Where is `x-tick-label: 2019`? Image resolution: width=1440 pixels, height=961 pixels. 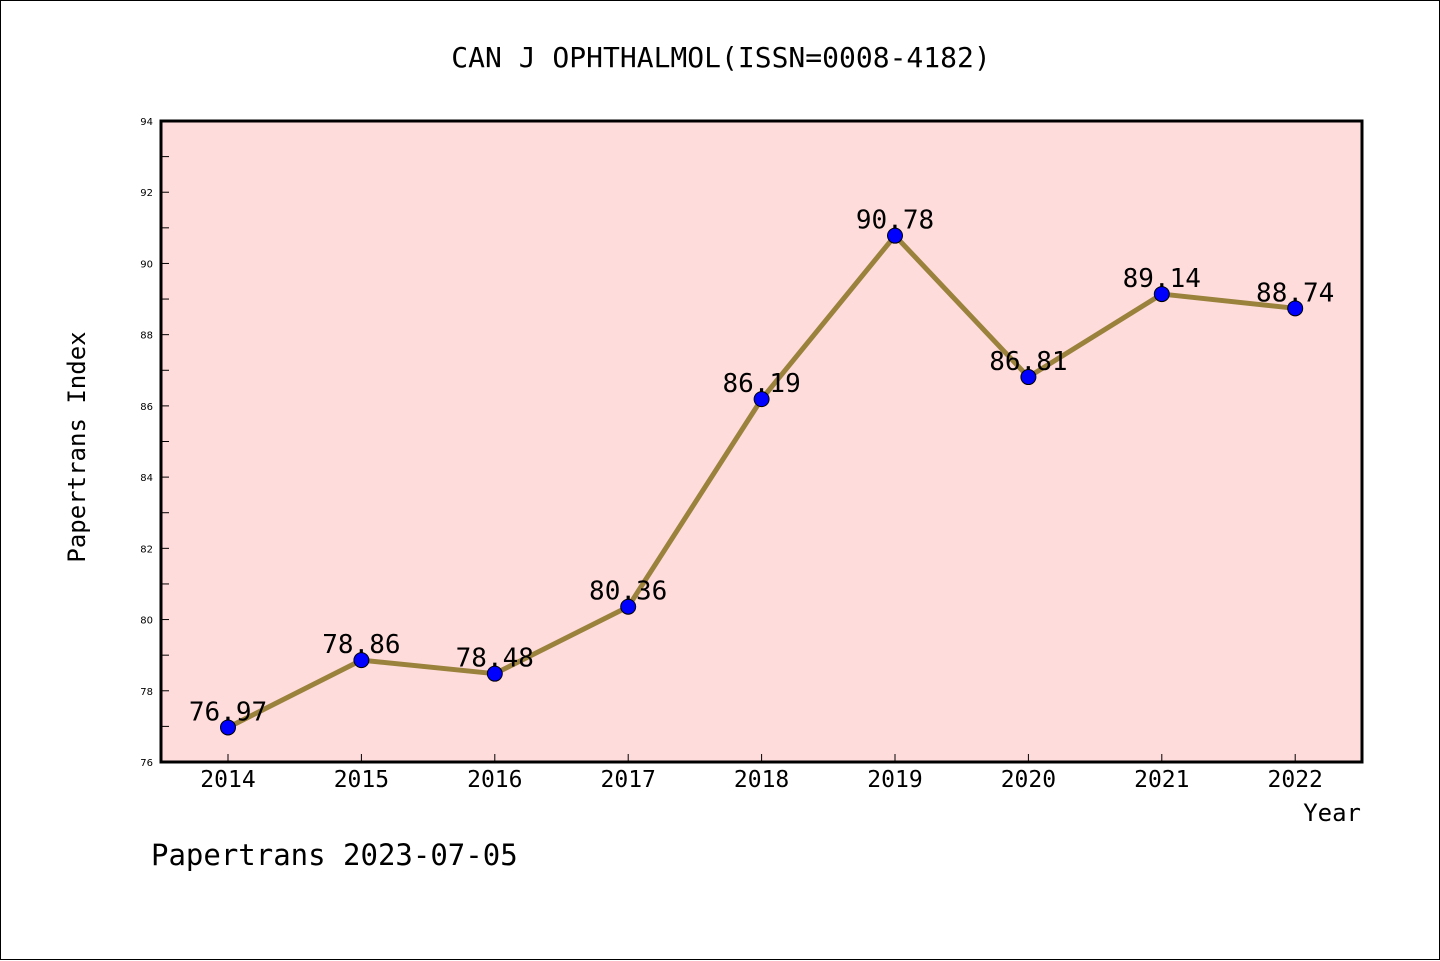 x-tick-label: 2019 is located at coordinates (894, 780).